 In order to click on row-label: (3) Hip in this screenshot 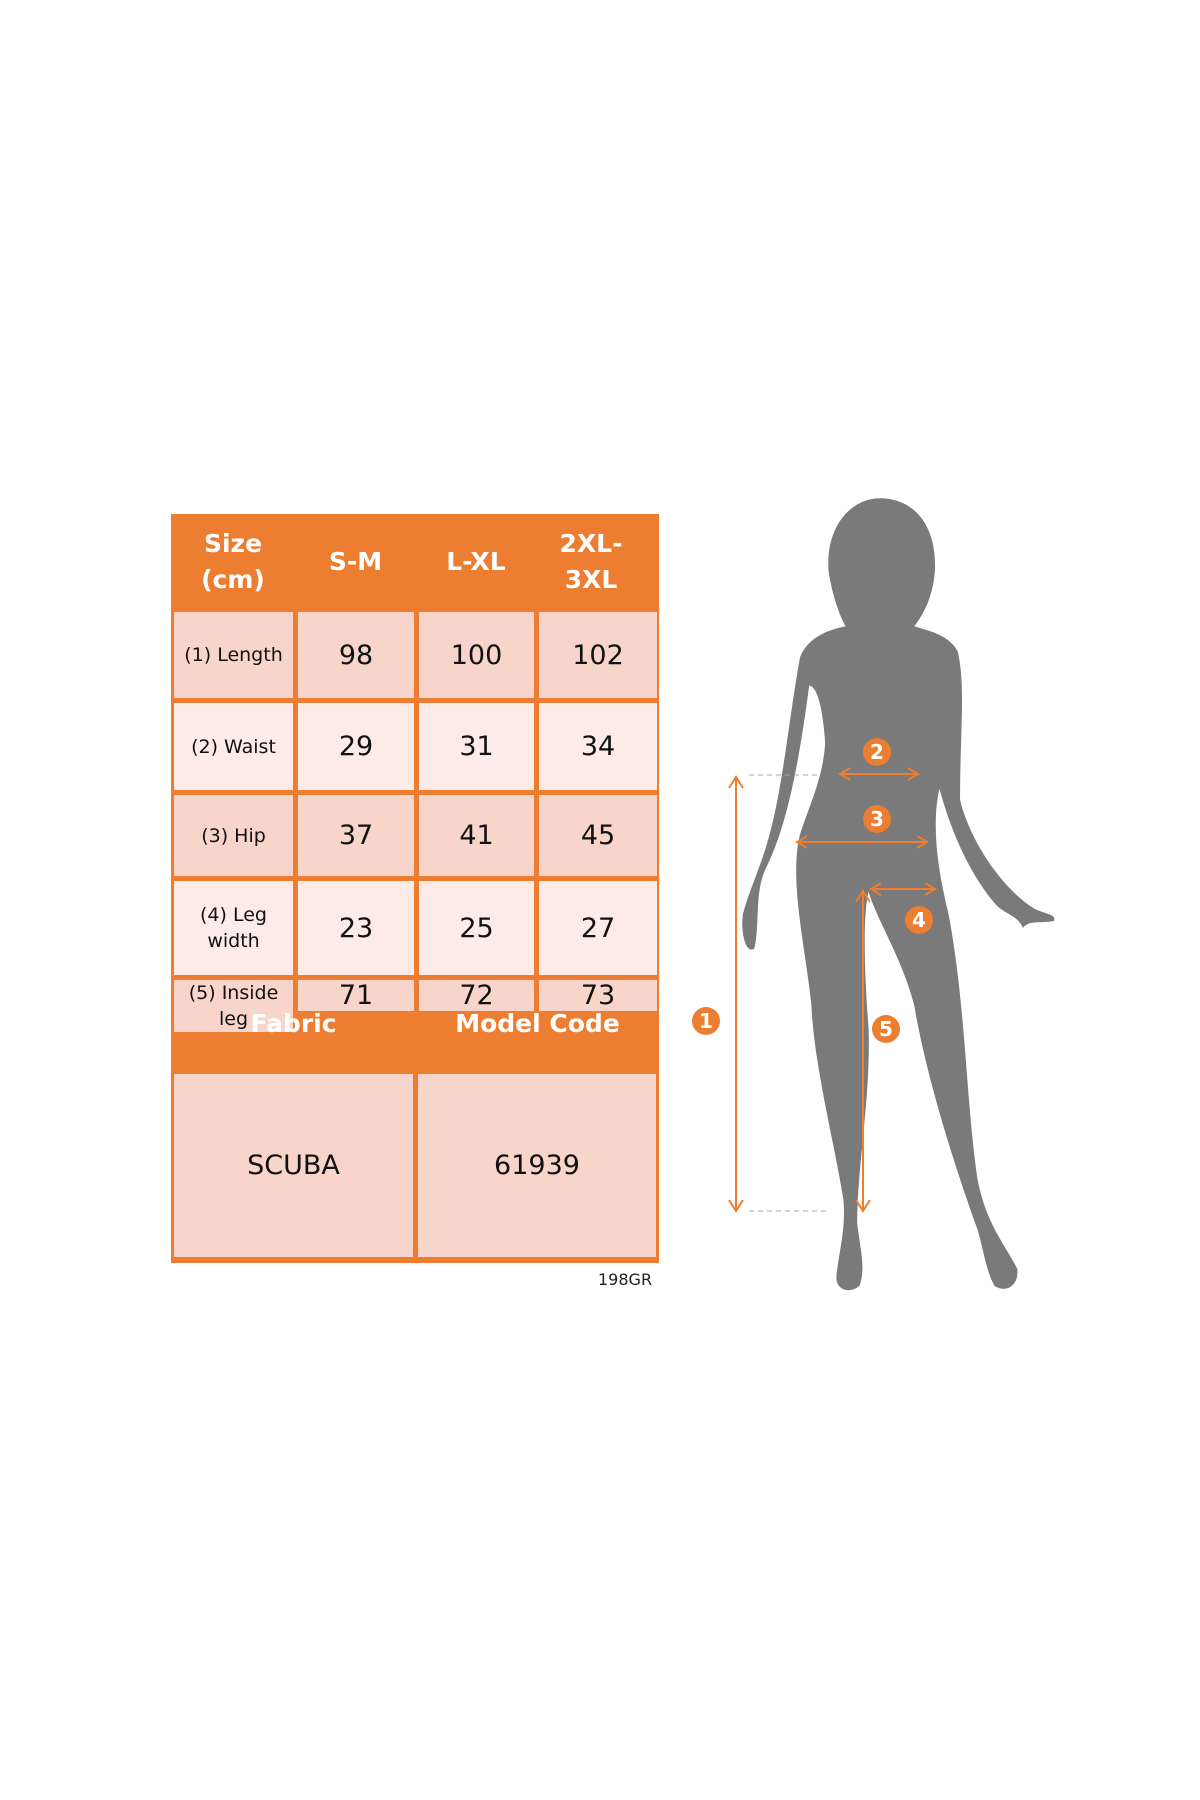, I will do `click(233, 835)`.